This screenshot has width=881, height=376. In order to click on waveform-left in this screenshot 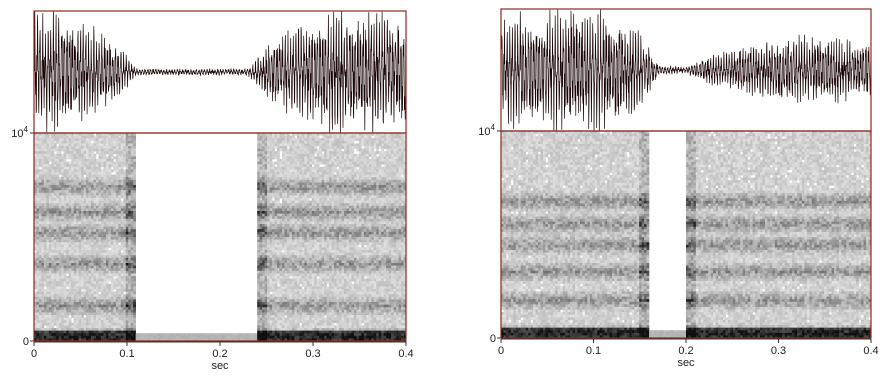, I will do `click(220, 72)`.